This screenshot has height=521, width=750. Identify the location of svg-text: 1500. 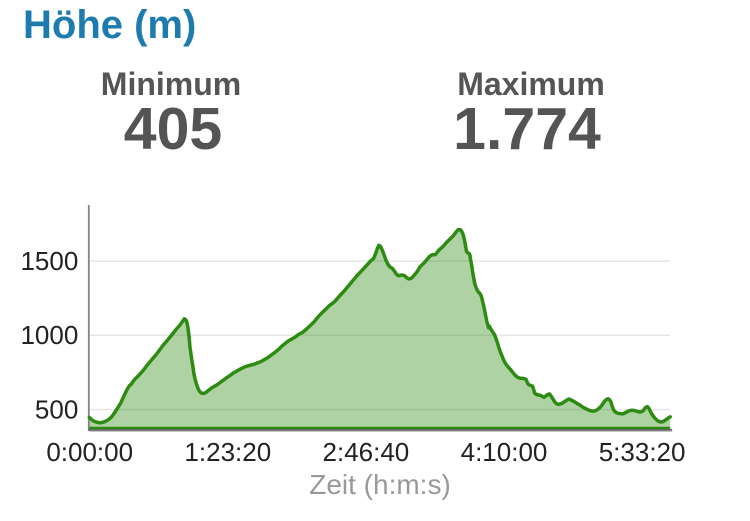
(49, 261).